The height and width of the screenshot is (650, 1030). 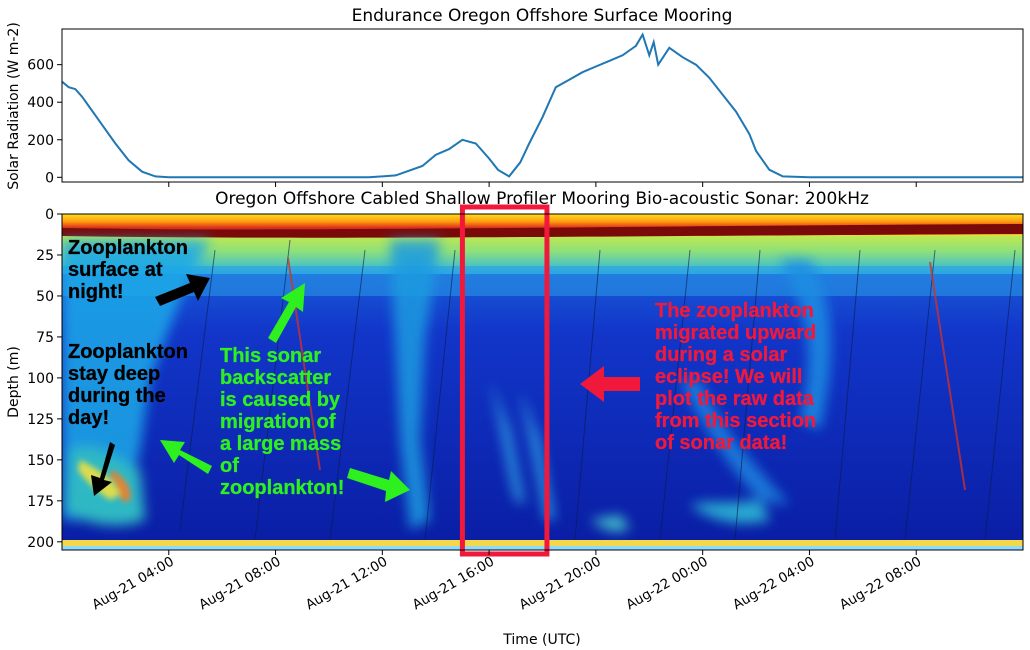 What do you see at coordinates (280, 400) in the screenshot?
I see `annotation-line: is caused by` at bounding box center [280, 400].